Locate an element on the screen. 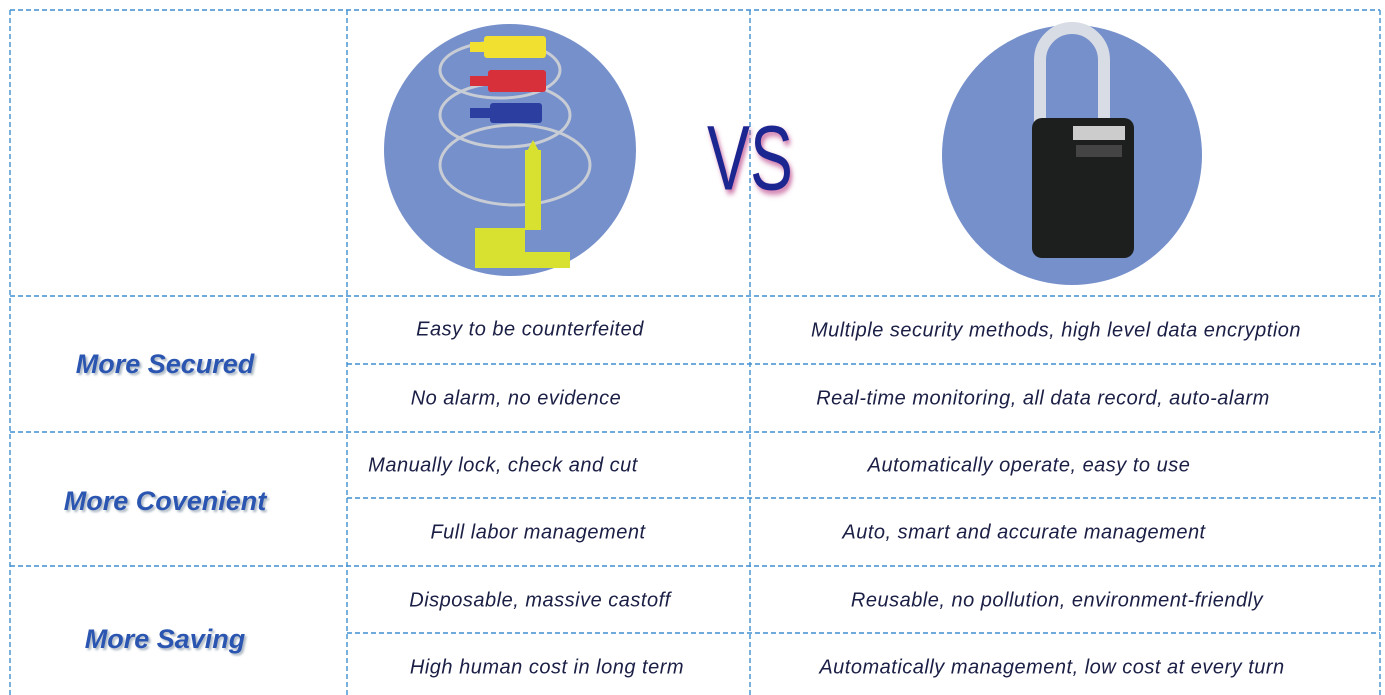 This screenshot has height=695, width=1385. cell-text: High human cost in long term is located at coordinates (547, 667).